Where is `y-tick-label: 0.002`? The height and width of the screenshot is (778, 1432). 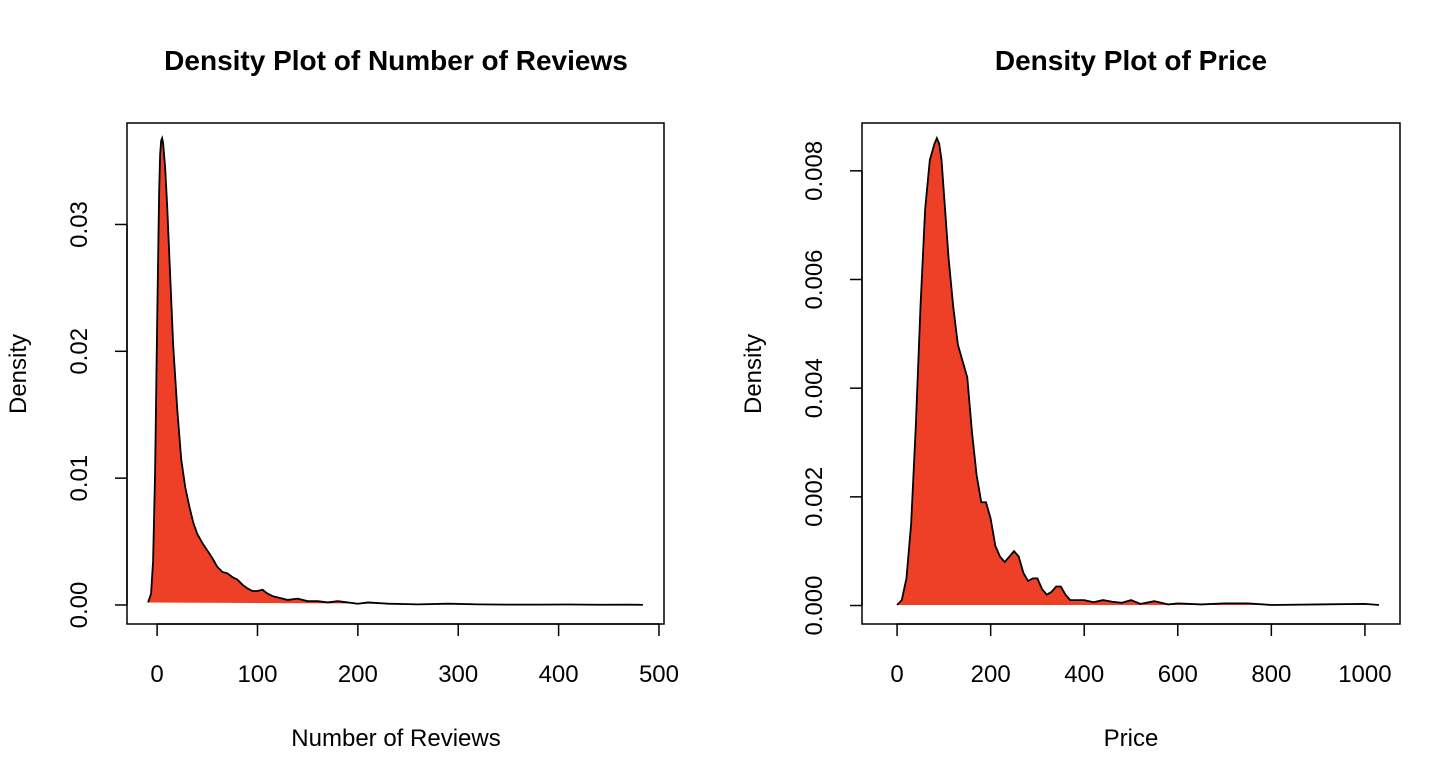 y-tick-label: 0.002 is located at coordinates (814, 497).